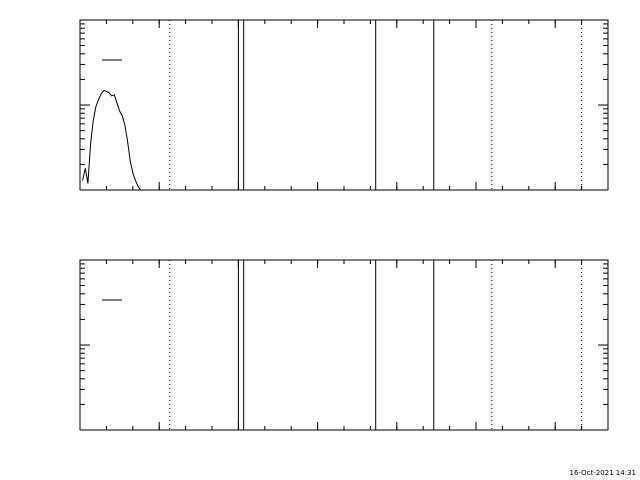 This screenshot has width=640, height=480. Describe the element at coordinates (603, 473) in the screenshot. I see `footer-timestamp: 16-Oct-2021 14:31` at that location.